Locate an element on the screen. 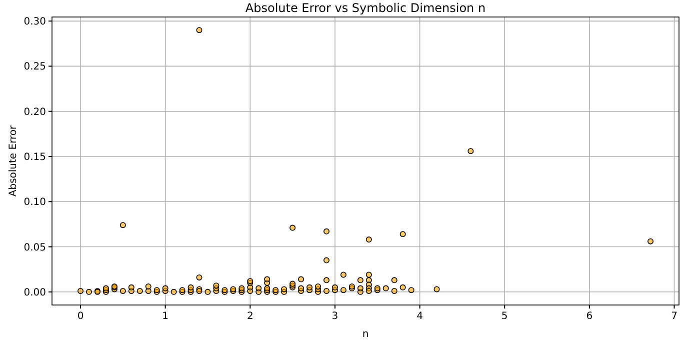  y-tick-label: 0.20 is located at coordinates (35, 112).